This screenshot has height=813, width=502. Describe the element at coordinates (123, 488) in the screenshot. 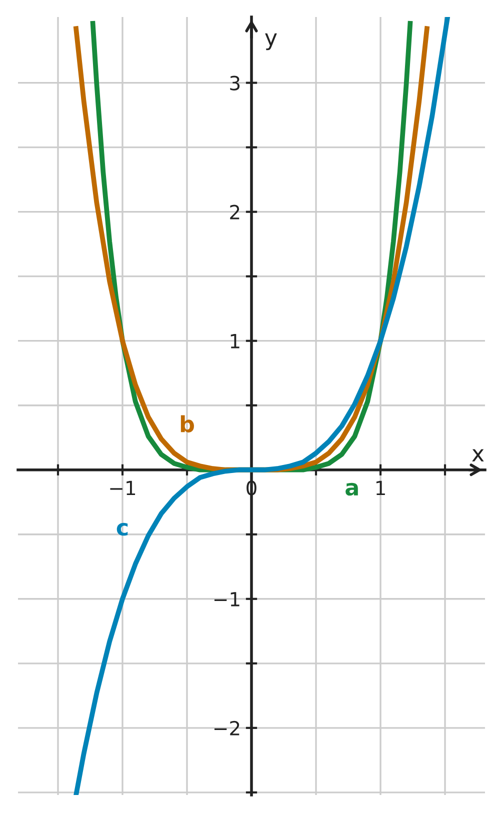

I see `x-tick-label: −1` at that location.